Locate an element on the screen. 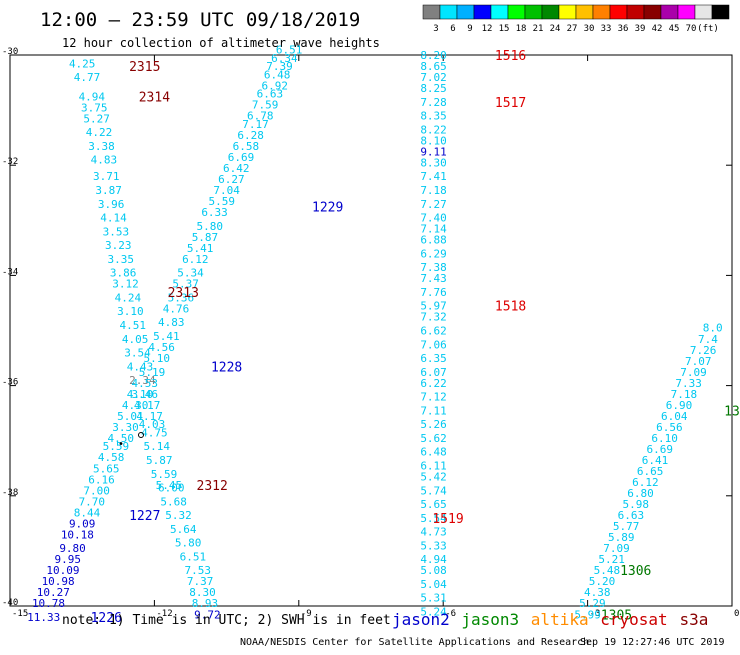  wave-height-value: 7.02 is located at coordinates (433, 77).